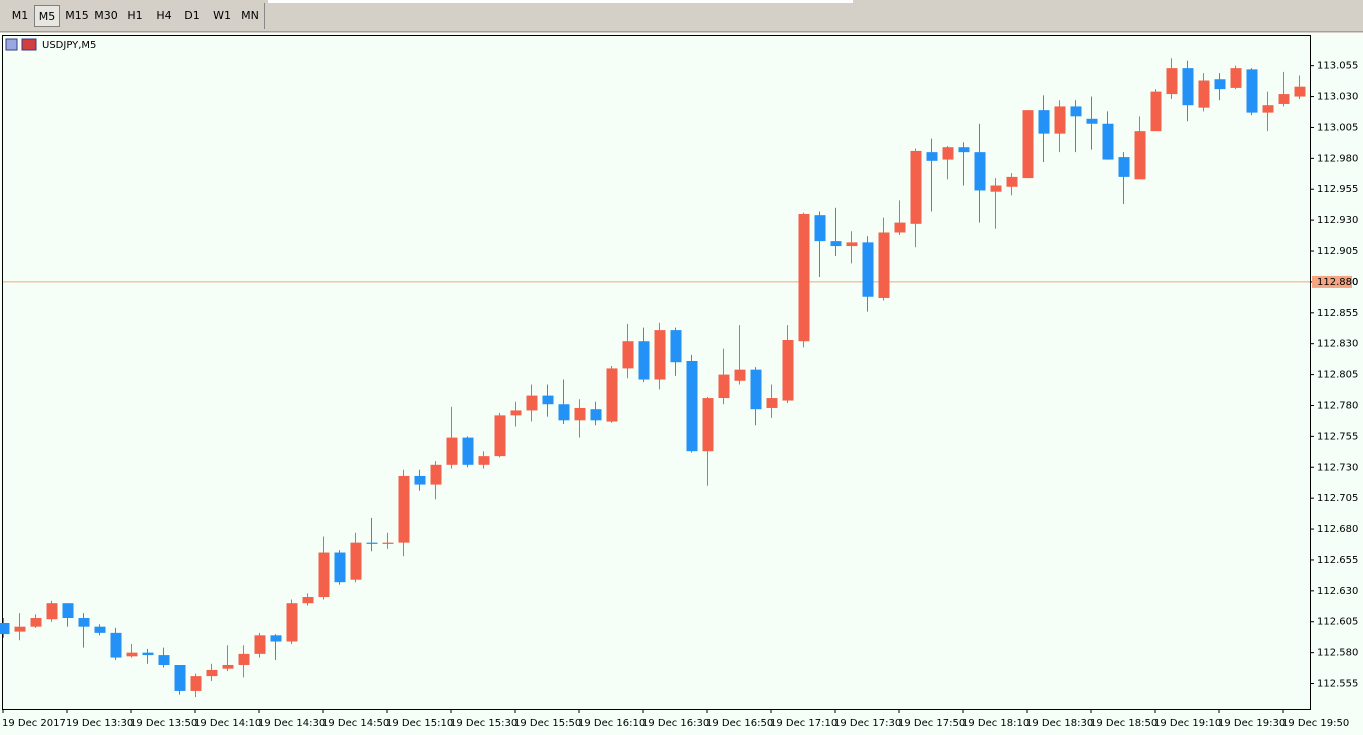 This screenshot has height=735, width=1363. What do you see at coordinates (20, 15) in the screenshot?
I see `timeframe-button: M1` at bounding box center [20, 15].